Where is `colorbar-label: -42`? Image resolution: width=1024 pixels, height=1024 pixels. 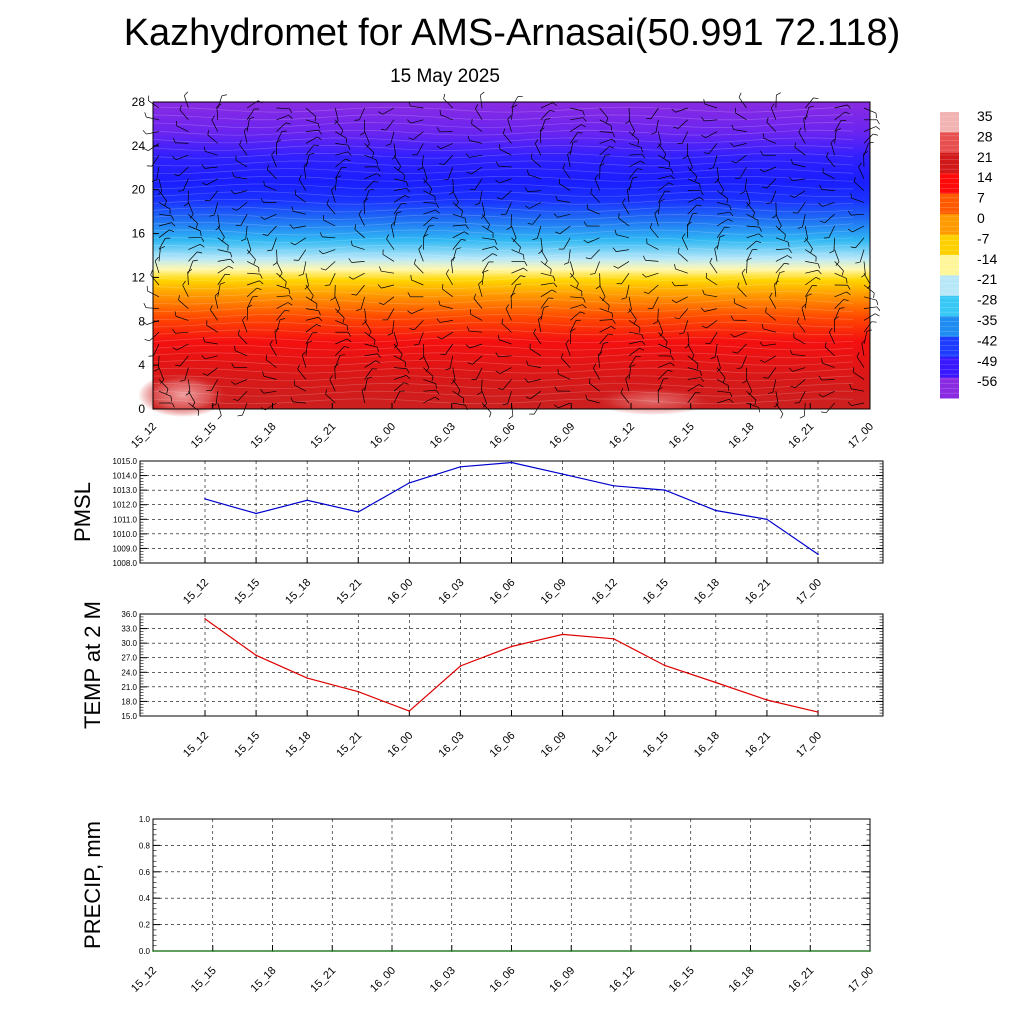 colorbar-label: -42 is located at coordinates (987, 340).